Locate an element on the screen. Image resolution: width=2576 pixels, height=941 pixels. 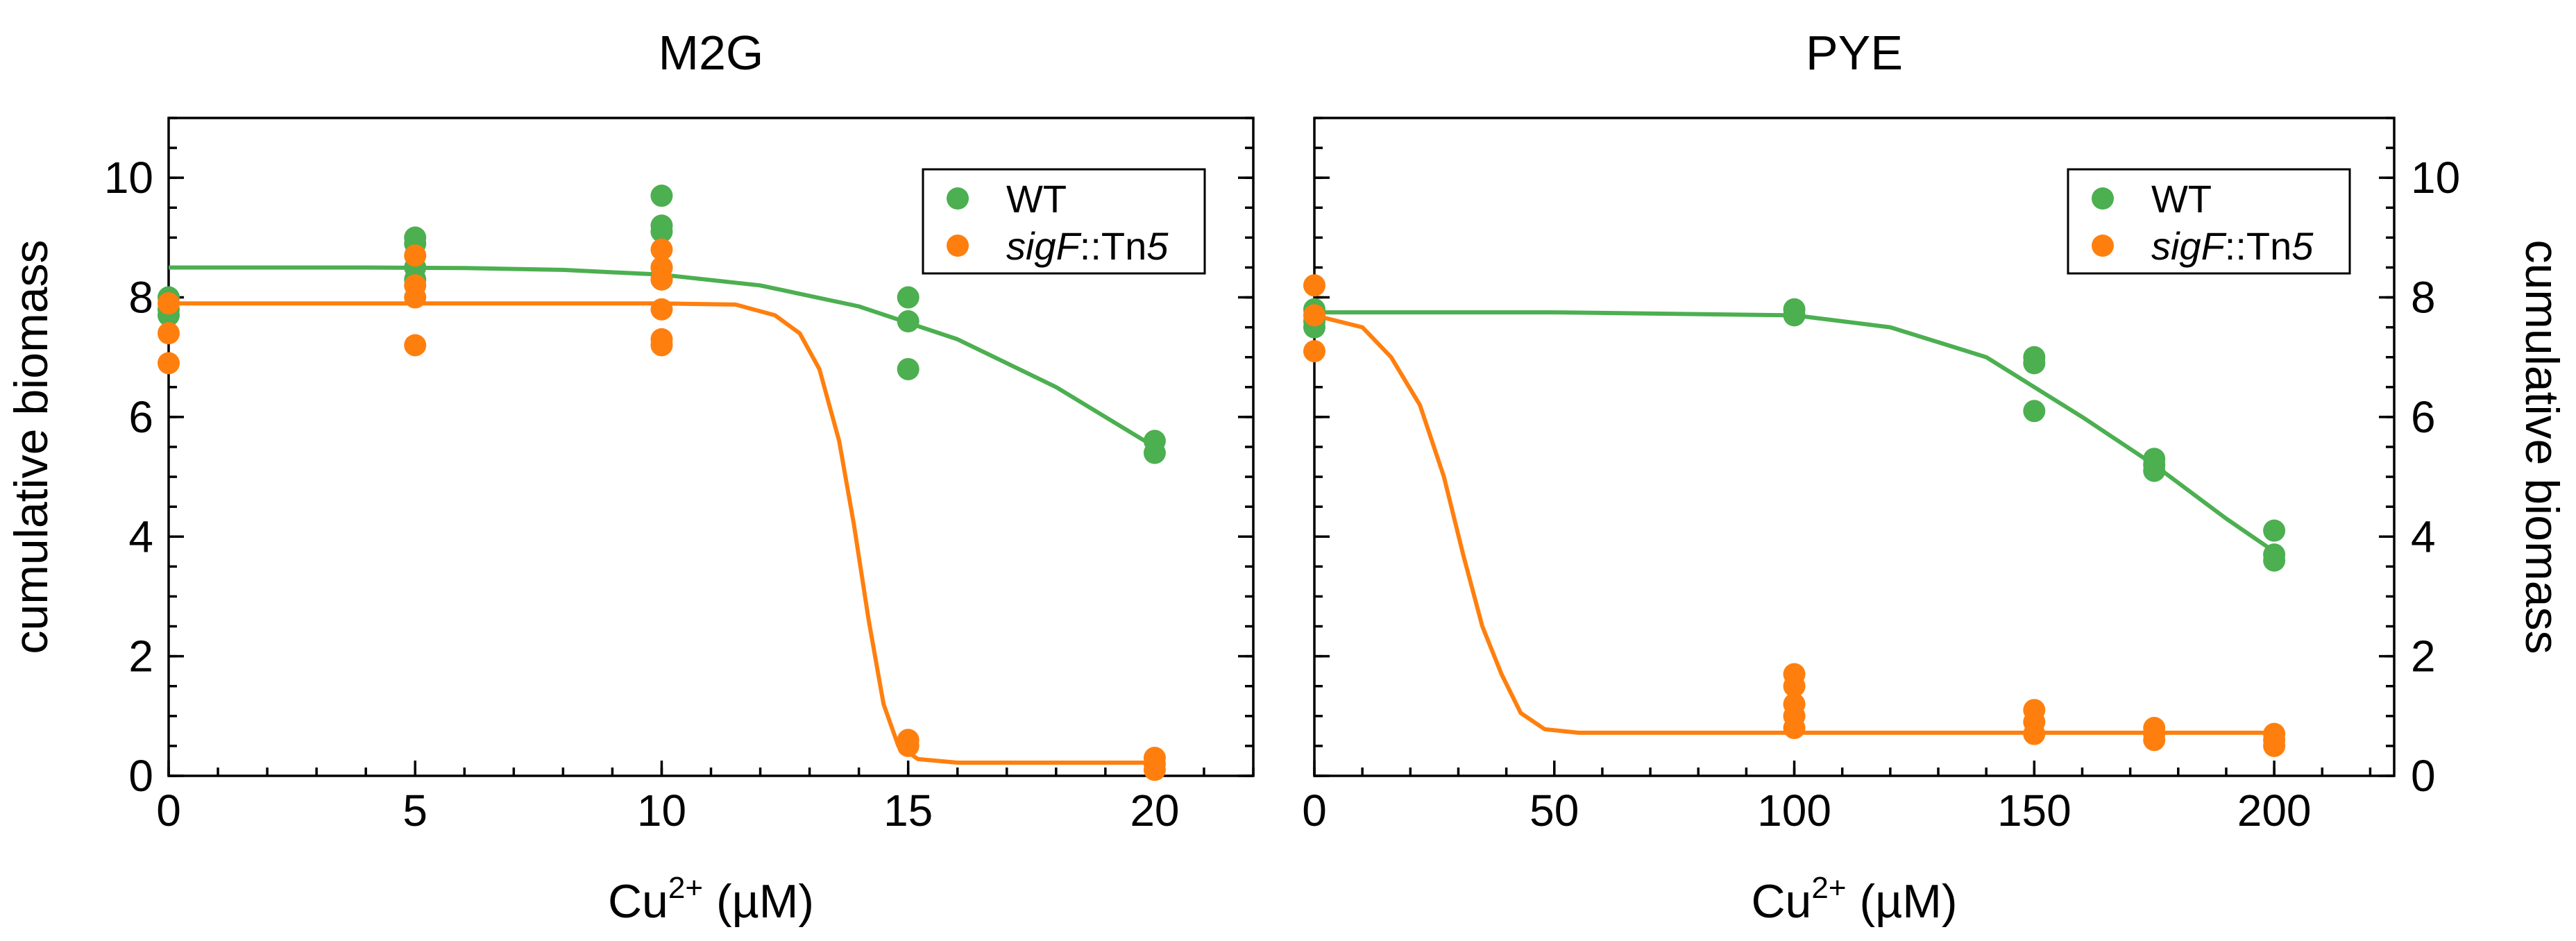
x-tick-label: 150 is located at coordinates (2034, 811).